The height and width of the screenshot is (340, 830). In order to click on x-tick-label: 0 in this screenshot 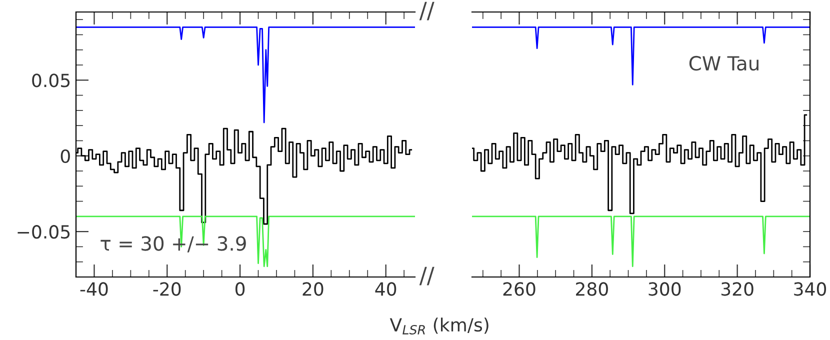, I will do `click(240, 289)`.